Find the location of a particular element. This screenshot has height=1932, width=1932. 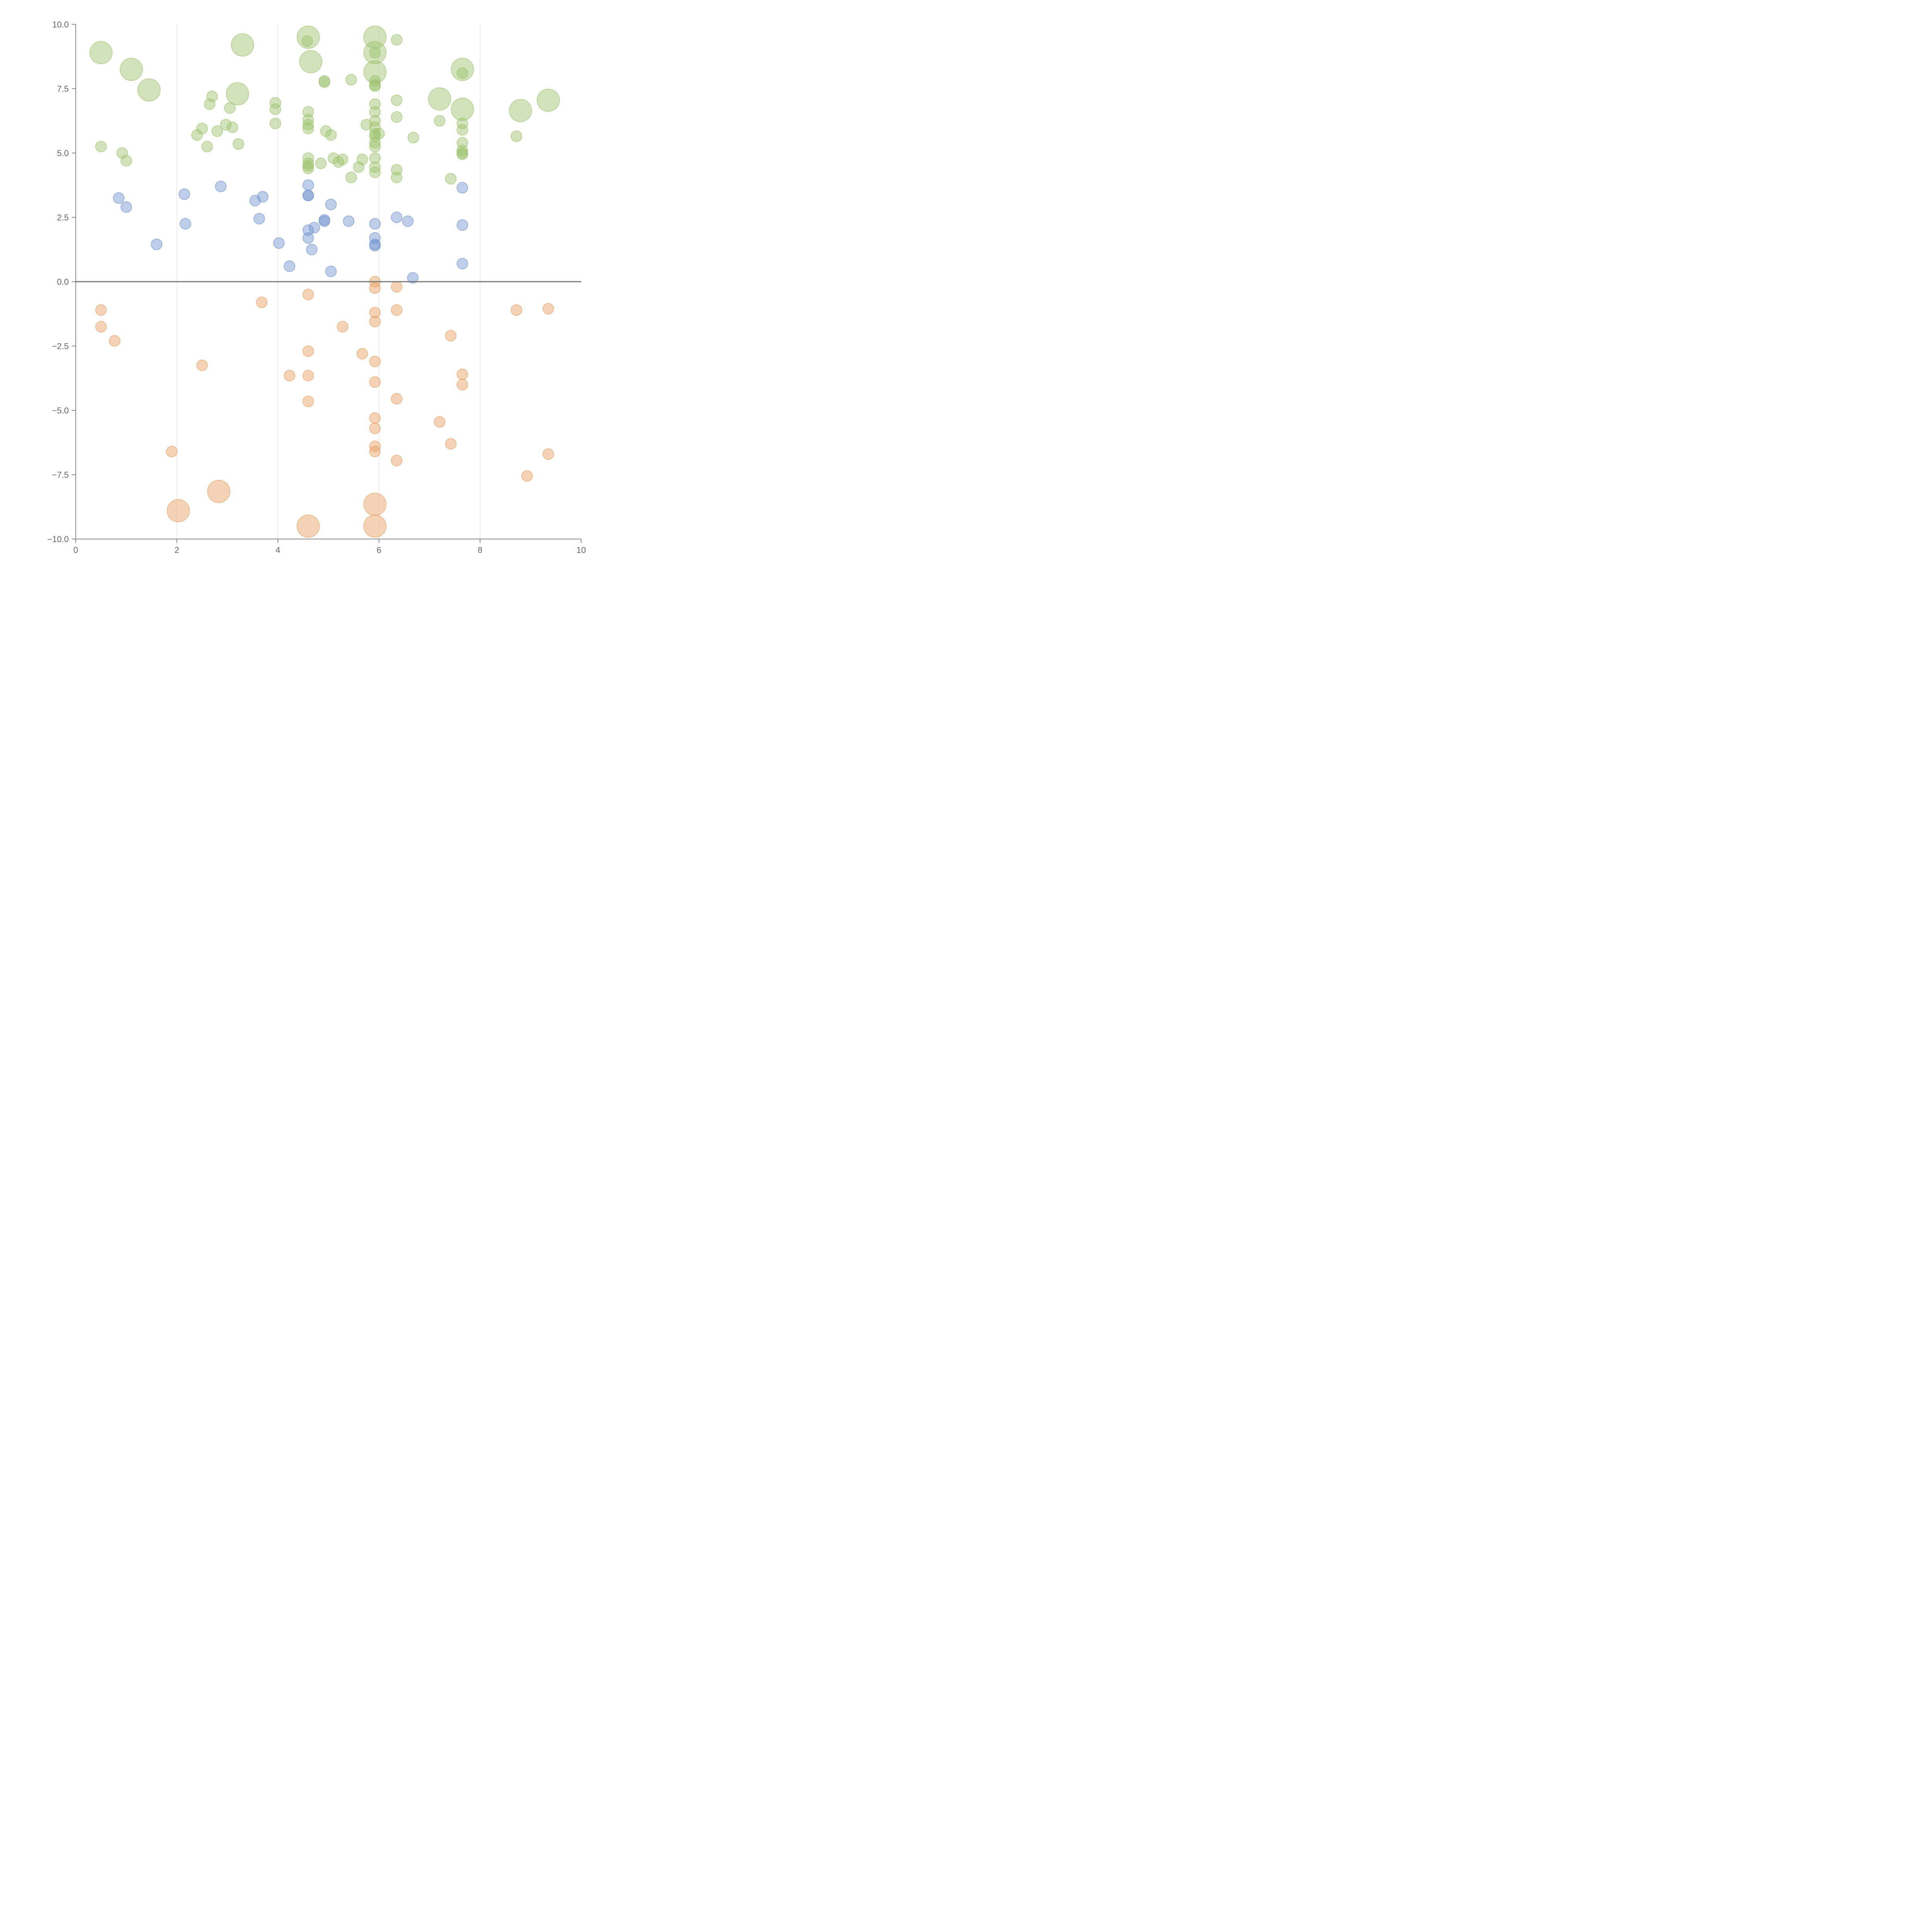

scatter-chart: 10.0 7.5 5.0 2.5 0.0 −2.5 −5.0 −7.5 −10.0 0 2 4 6 8 10 is located at coordinates (316, 287).